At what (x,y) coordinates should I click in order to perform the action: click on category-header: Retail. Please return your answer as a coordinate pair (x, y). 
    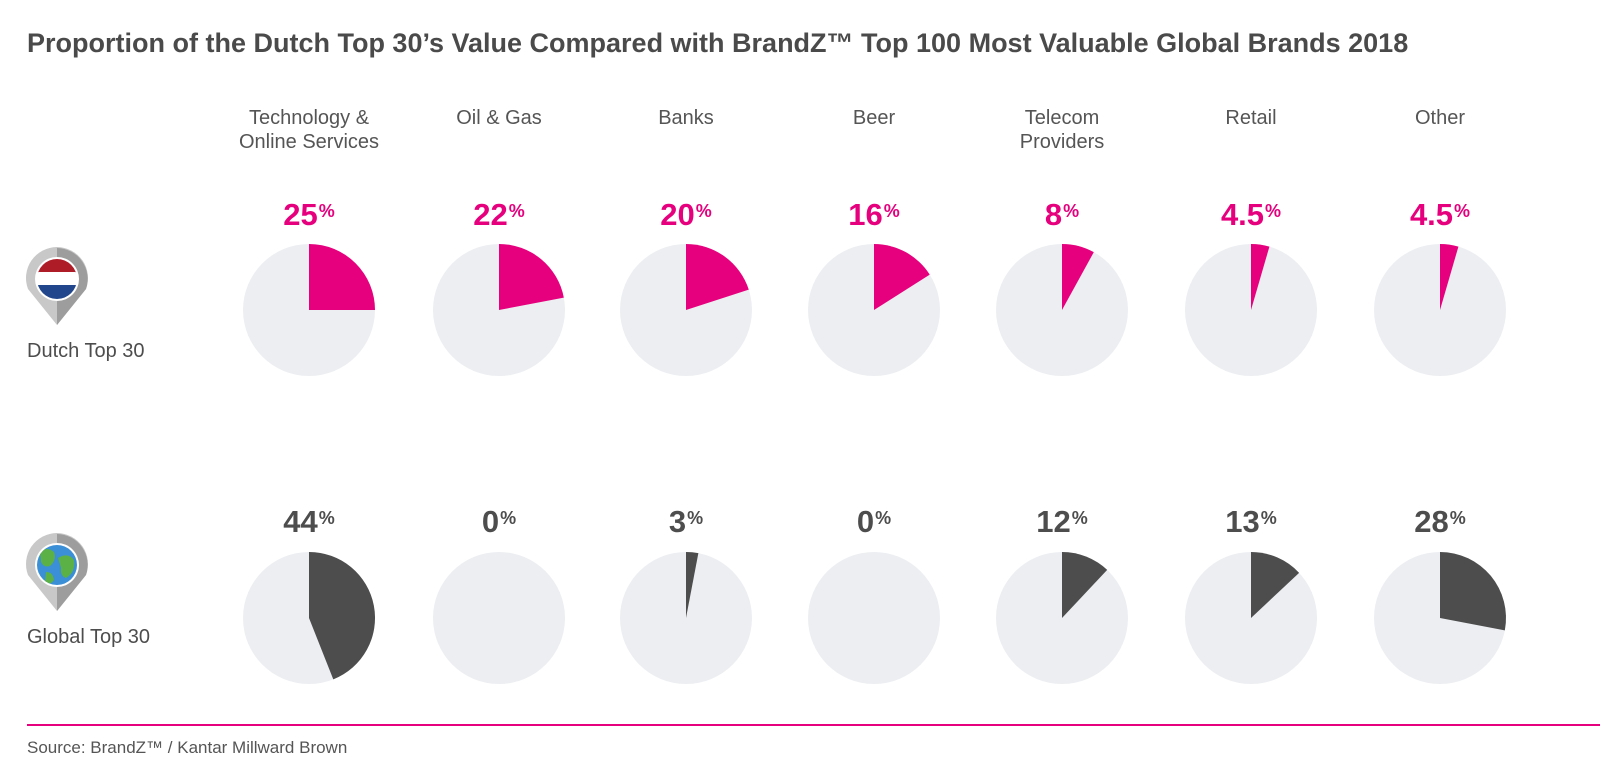
    Looking at the image, I should click on (1251, 118).